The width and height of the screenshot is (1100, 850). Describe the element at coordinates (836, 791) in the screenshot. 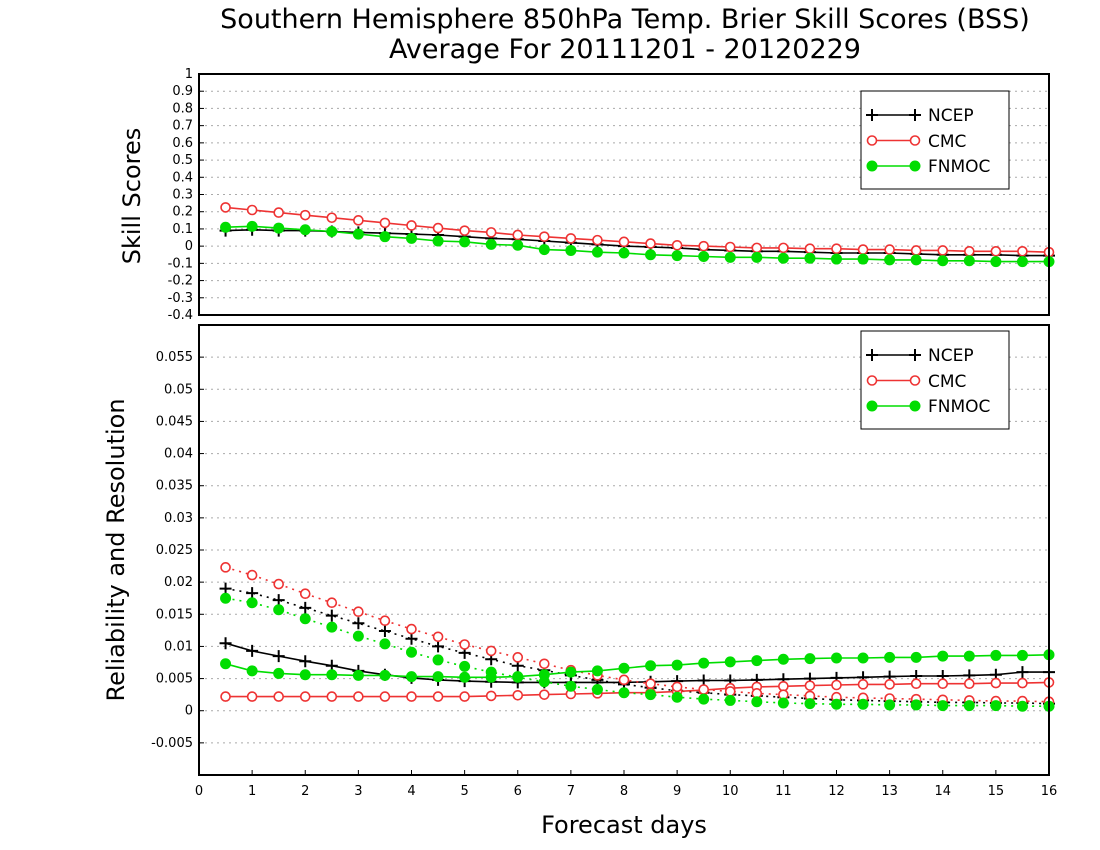

I see `x-tick-label: 12` at that location.